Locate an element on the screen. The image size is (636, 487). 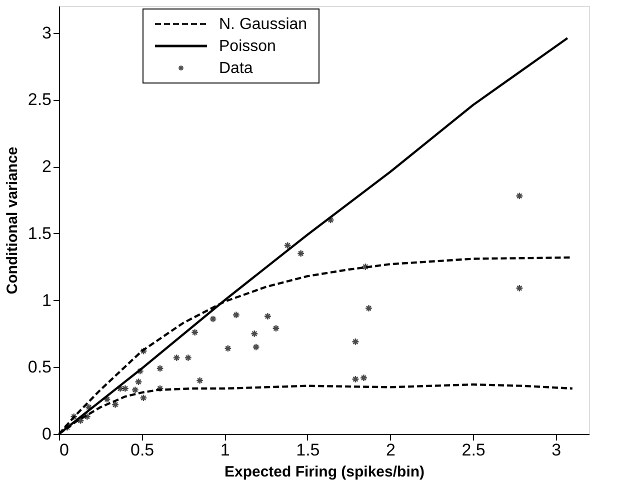
y-tick-label: 0.5 is located at coordinates (40, 367).